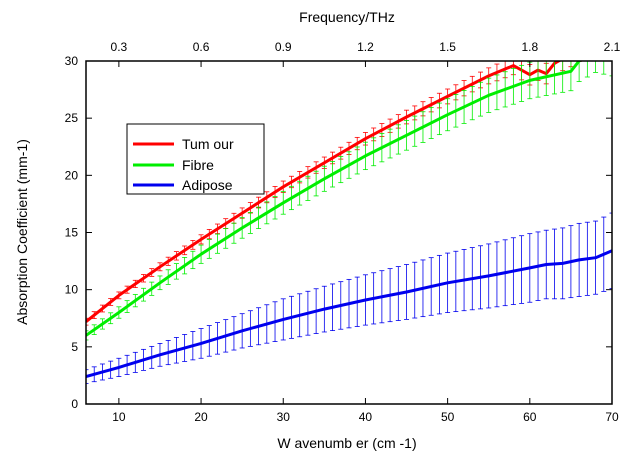 The image size is (629, 459). What do you see at coordinates (283, 47) in the screenshot?
I see `top-tick-label: 0.9` at bounding box center [283, 47].